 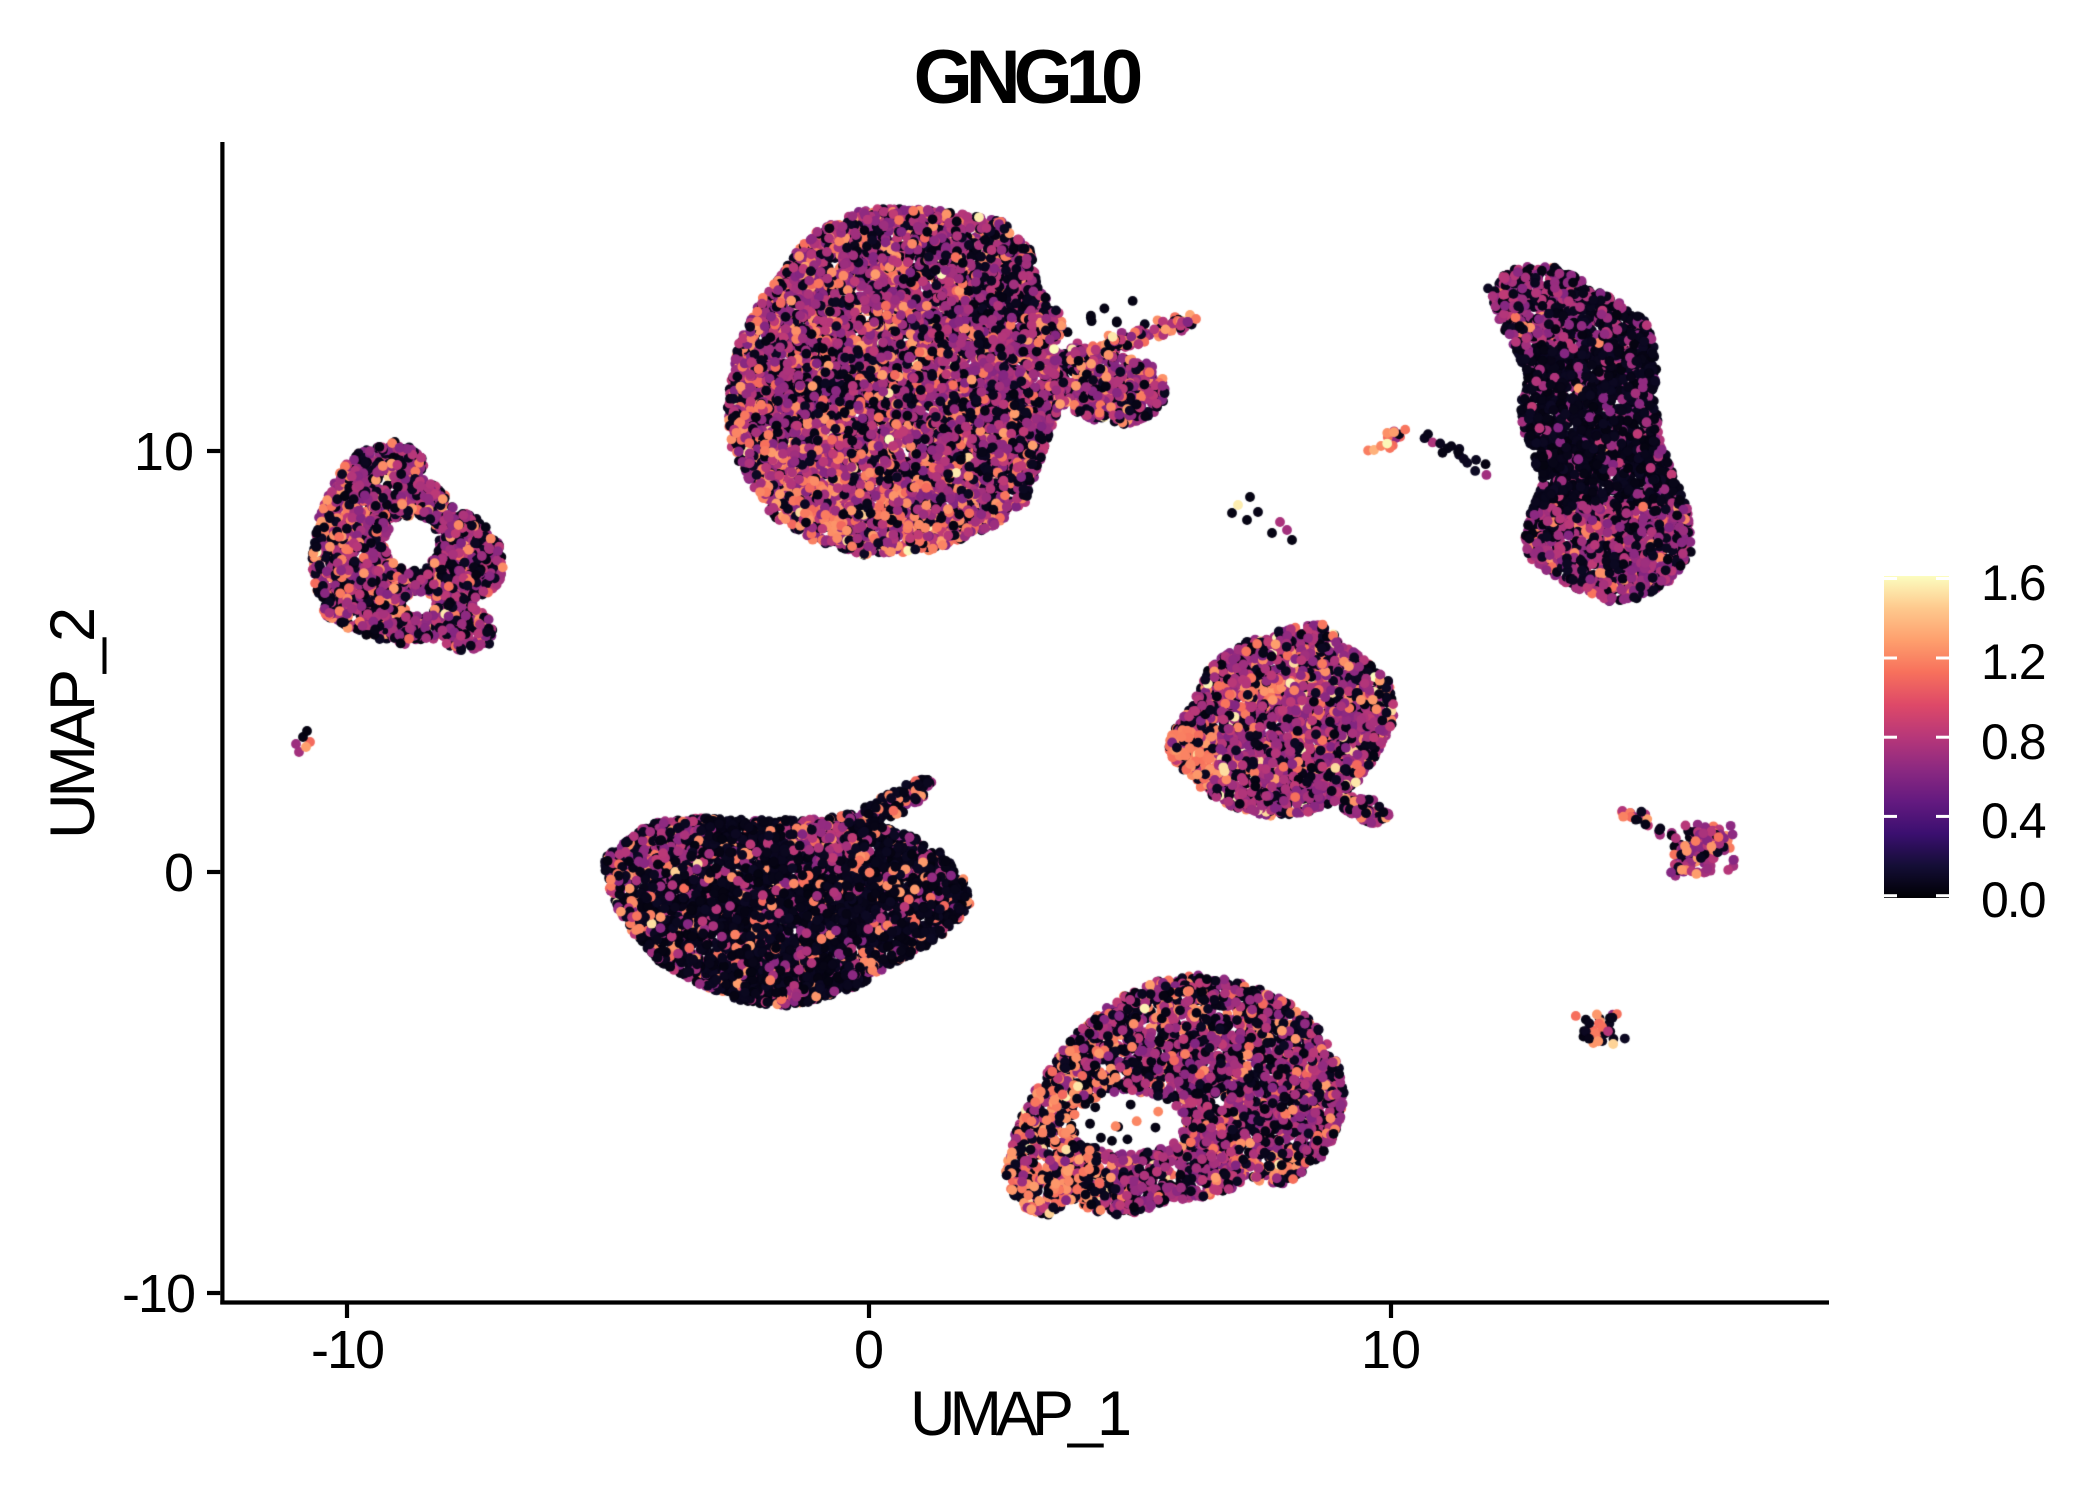 I want to click on svg-text: UMAP_2, so click(x=73, y=724).